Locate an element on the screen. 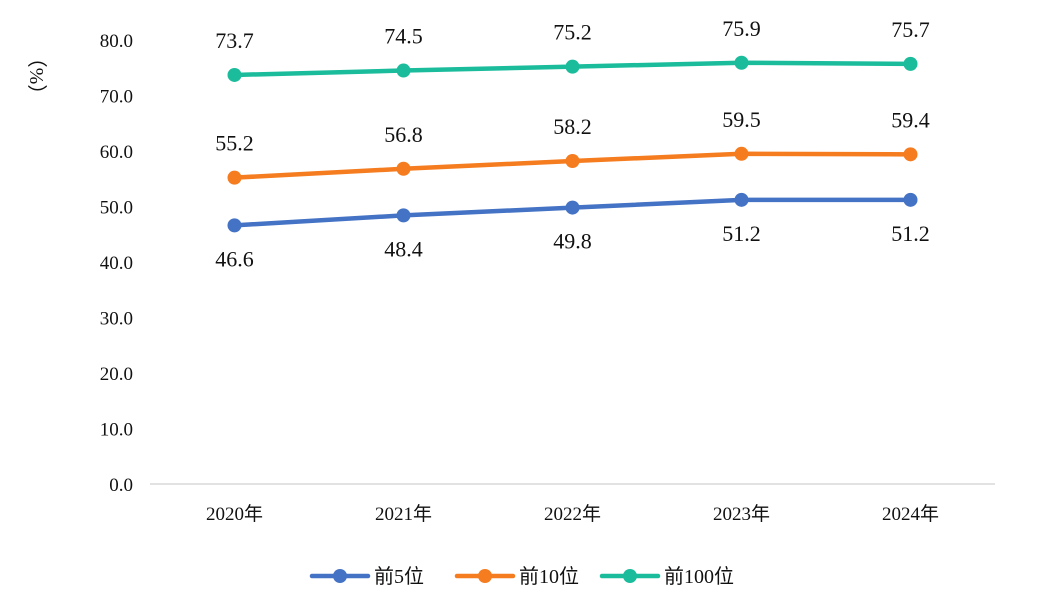  y-tick-label: 30.0 is located at coordinates (116, 319).